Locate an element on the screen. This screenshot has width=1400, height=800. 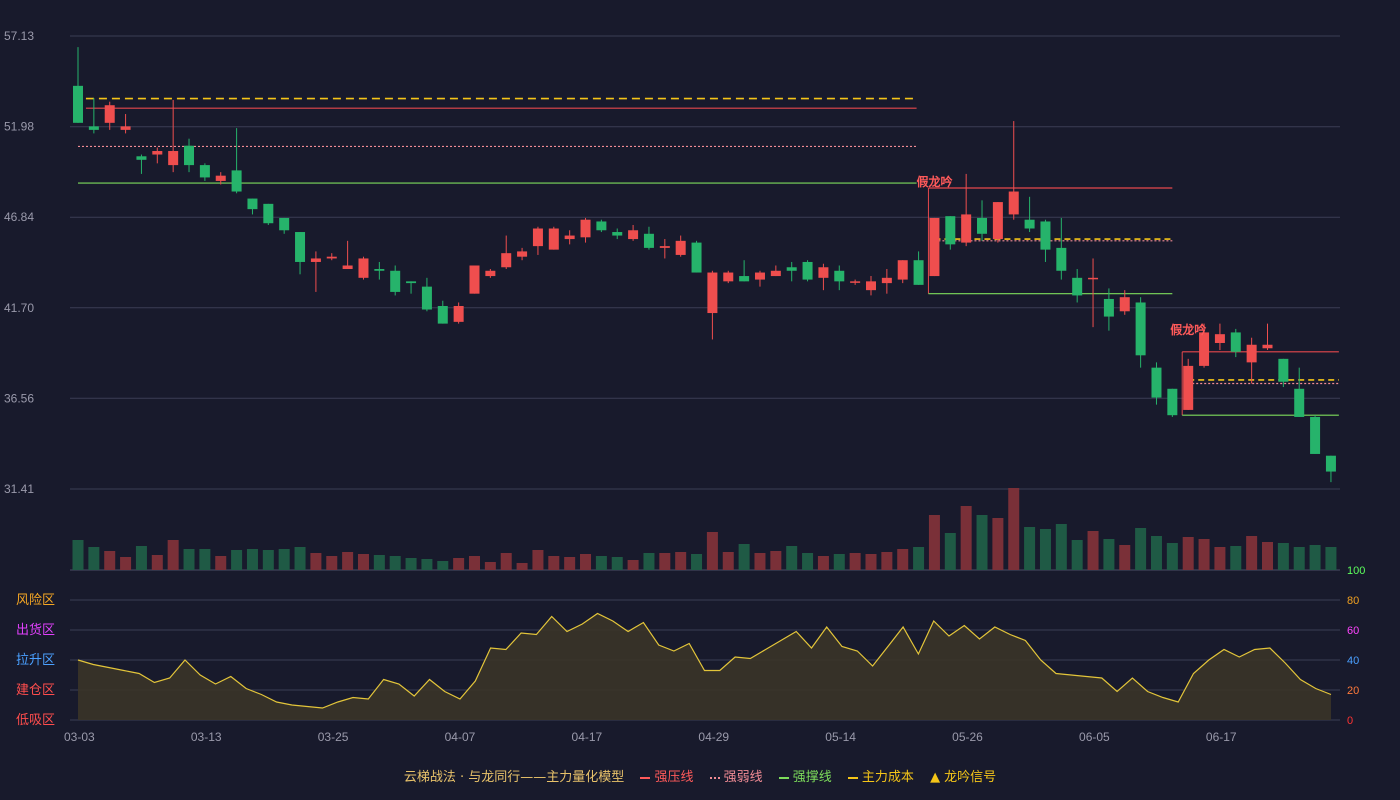
indicator-tick-label: 100 is located at coordinates (1356, 571).